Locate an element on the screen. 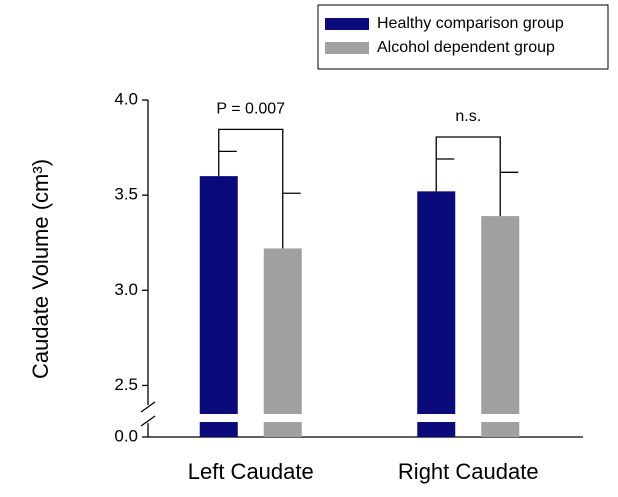  x-tick-label: Left Caudate is located at coordinates (251, 471).